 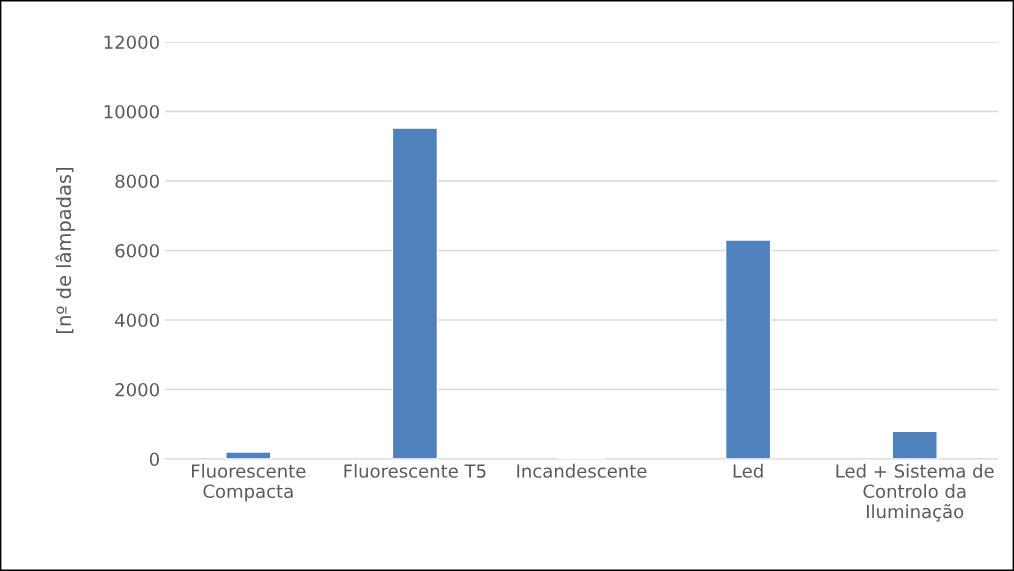 What do you see at coordinates (137, 181) in the screenshot?
I see `y-tick-label: 8000` at bounding box center [137, 181].